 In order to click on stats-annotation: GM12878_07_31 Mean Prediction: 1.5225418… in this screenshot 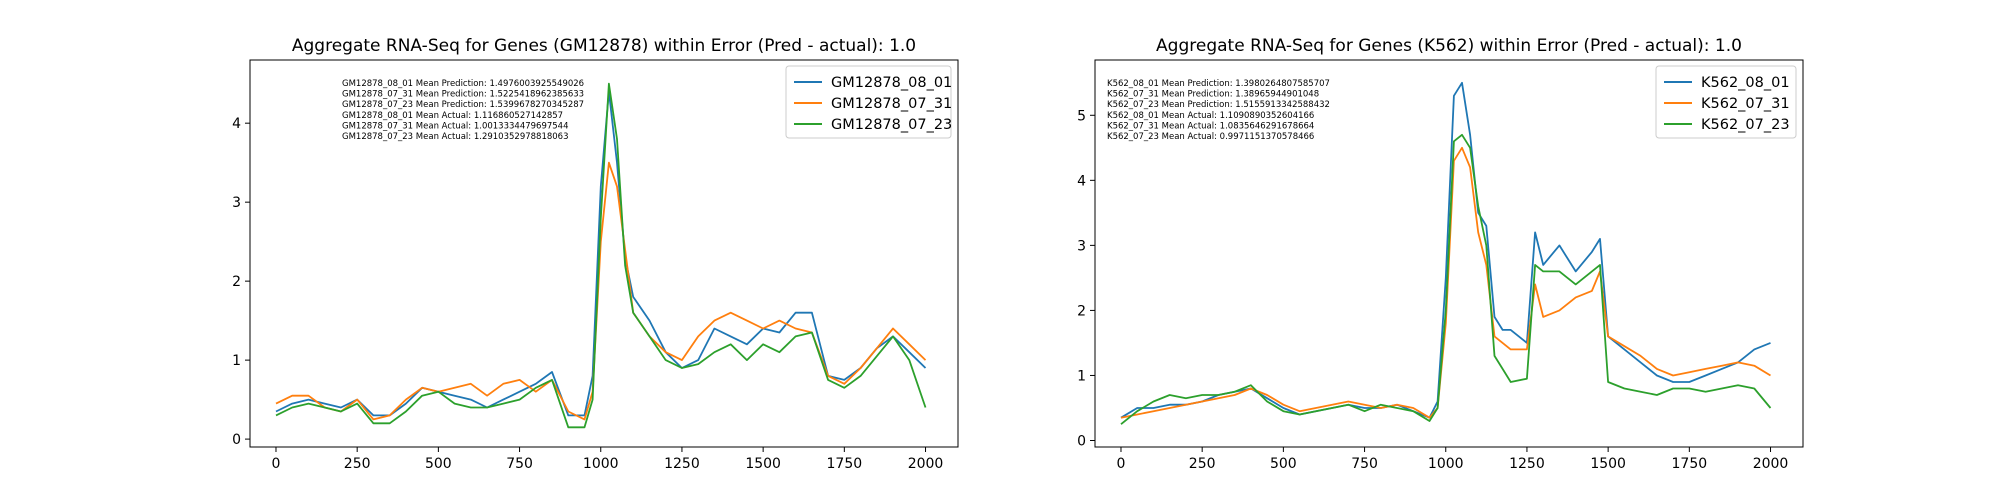, I will do `click(463, 95)`.